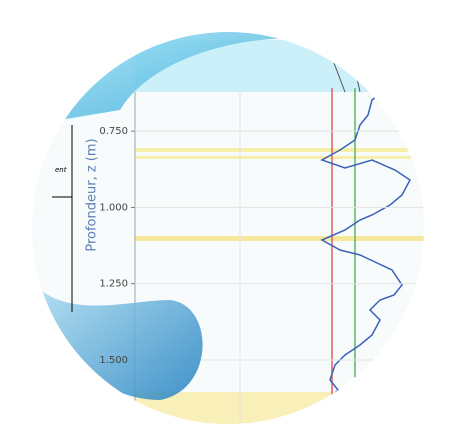 The image size is (451, 424). What do you see at coordinates (113, 207) in the screenshot?
I see `y-tick-label: 1.000` at bounding box center [113, 207].